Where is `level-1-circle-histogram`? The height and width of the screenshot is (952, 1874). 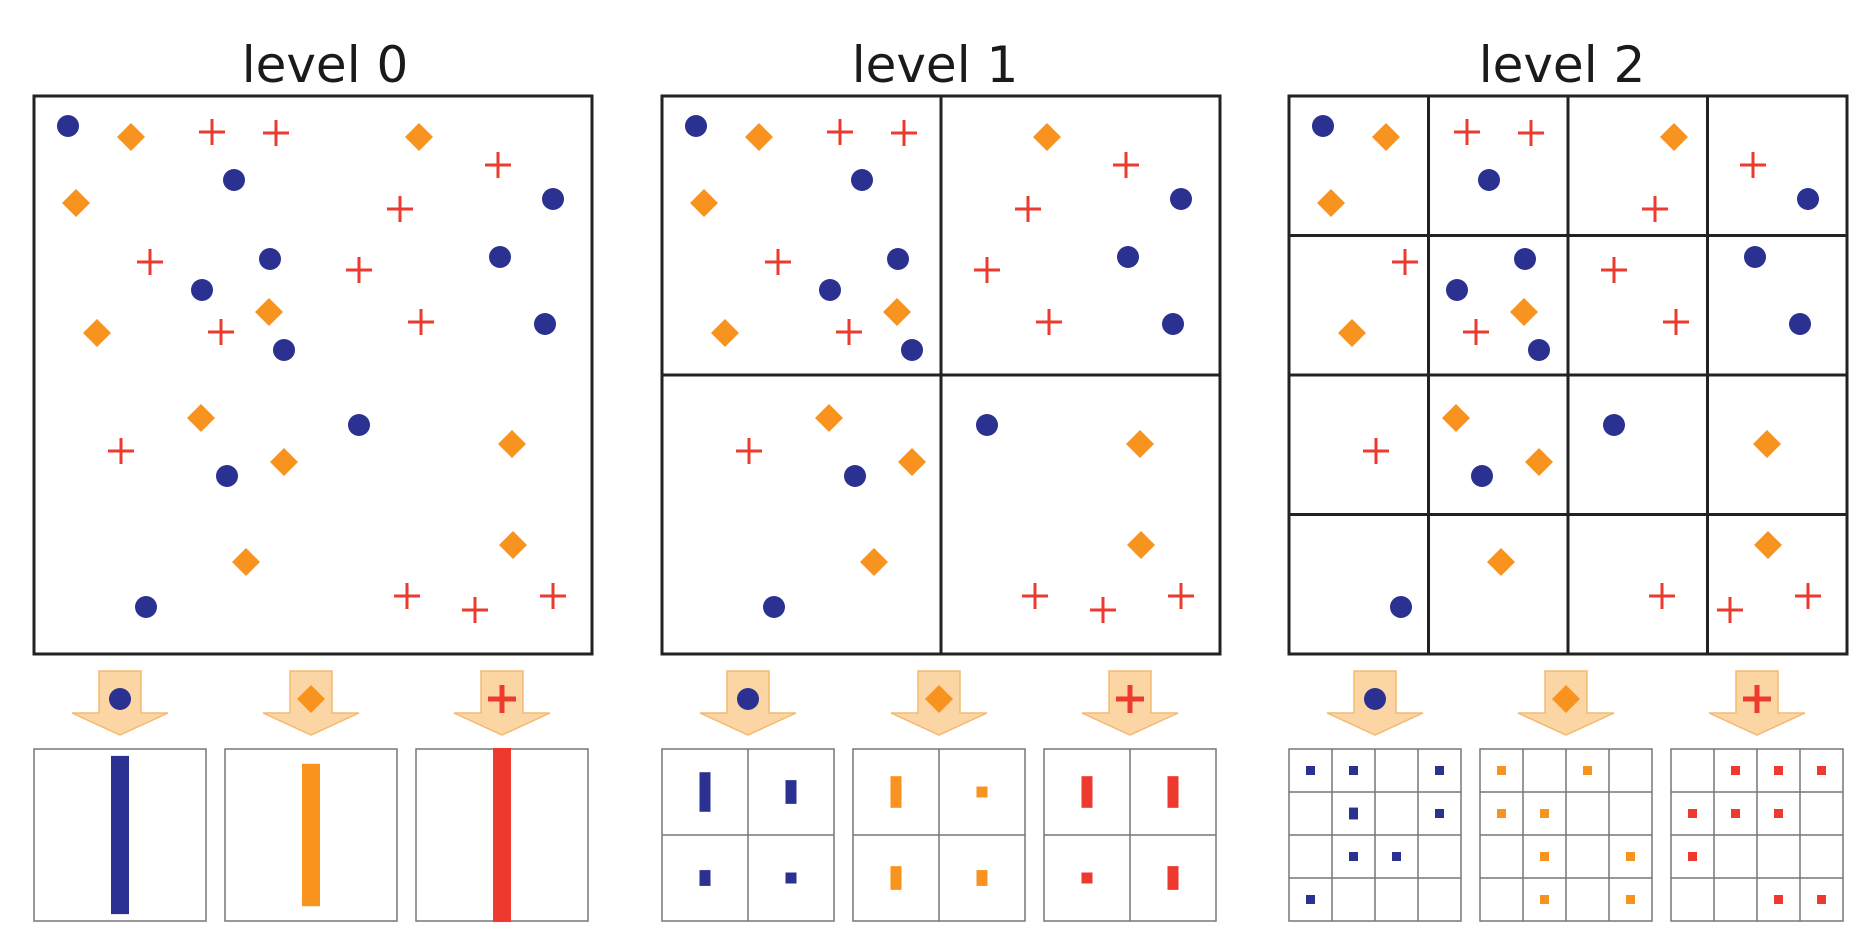 level-1-circle-histogram is located at coordinates (748, 835).